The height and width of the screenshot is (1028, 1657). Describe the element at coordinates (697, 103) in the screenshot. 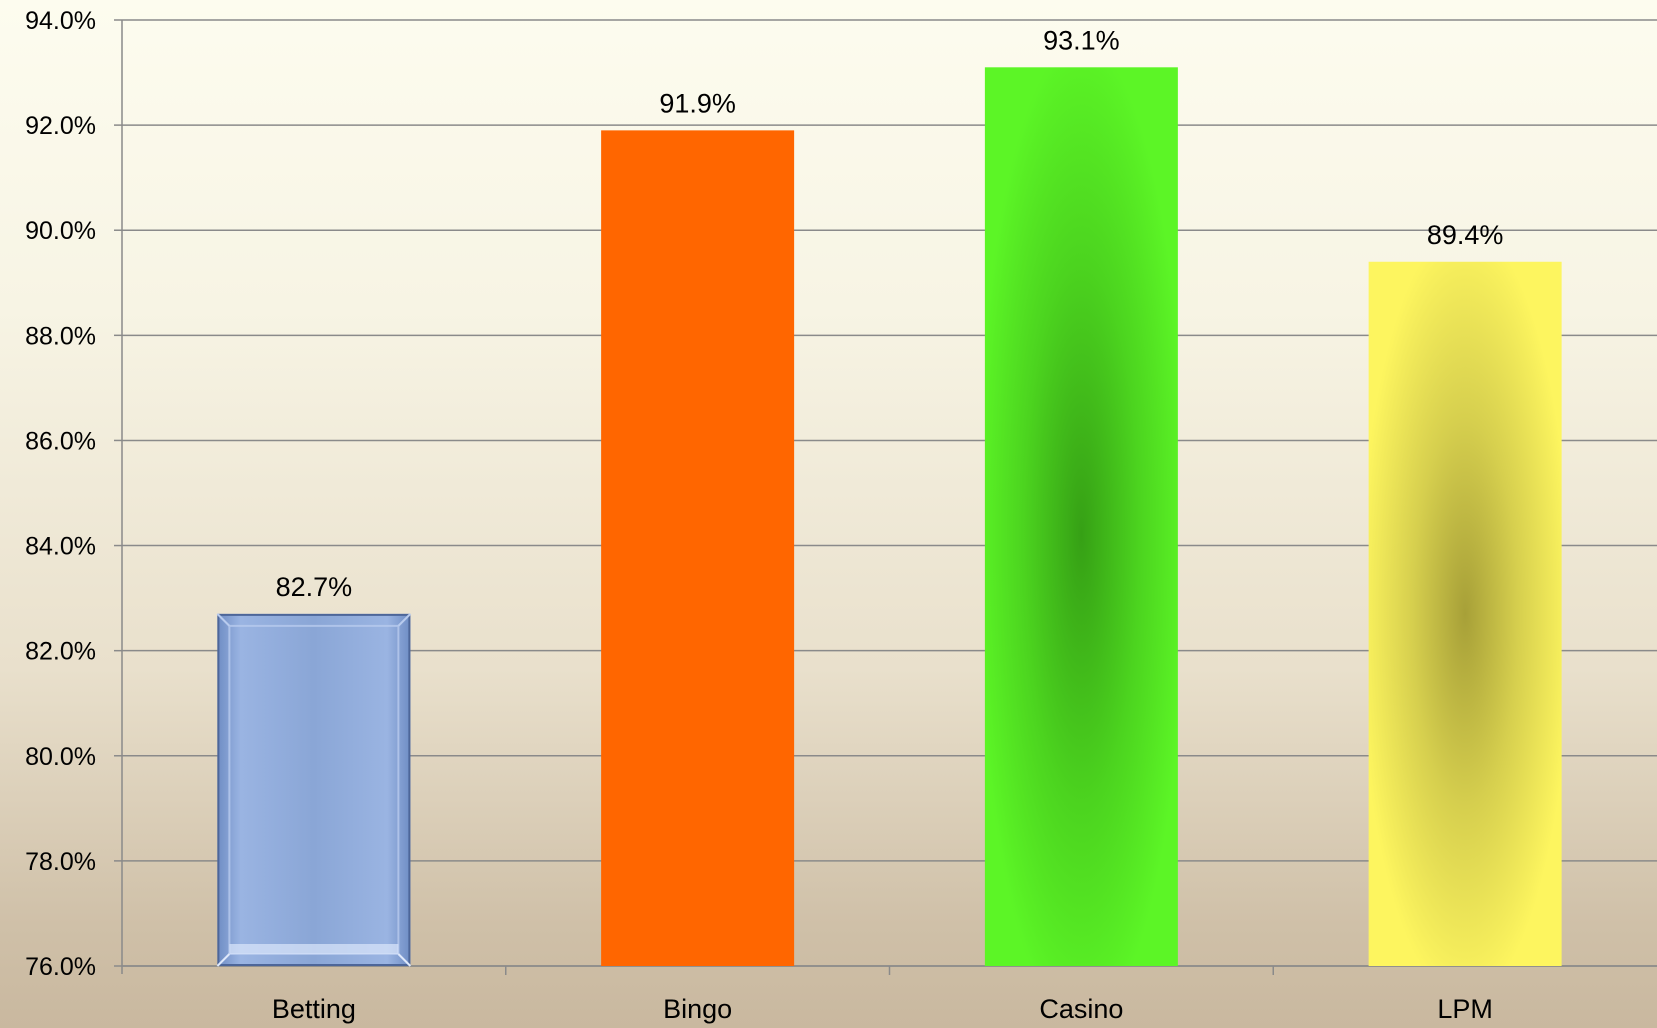

I see `data-label-bingo: 91.9%` at that location.